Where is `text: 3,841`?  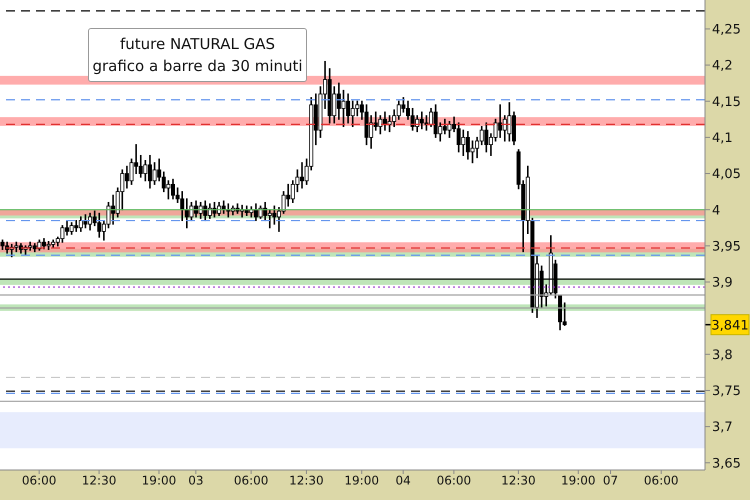
text: 3,841 is located at coordinates (730, 326).